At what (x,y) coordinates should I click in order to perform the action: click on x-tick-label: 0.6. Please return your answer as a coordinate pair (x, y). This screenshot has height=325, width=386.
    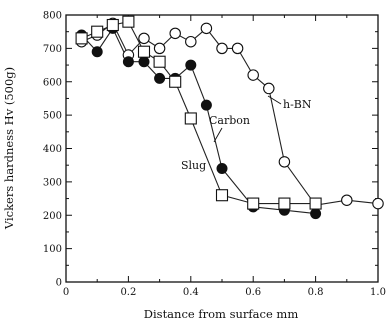
    Looking at the image, I should click on (253, 292).